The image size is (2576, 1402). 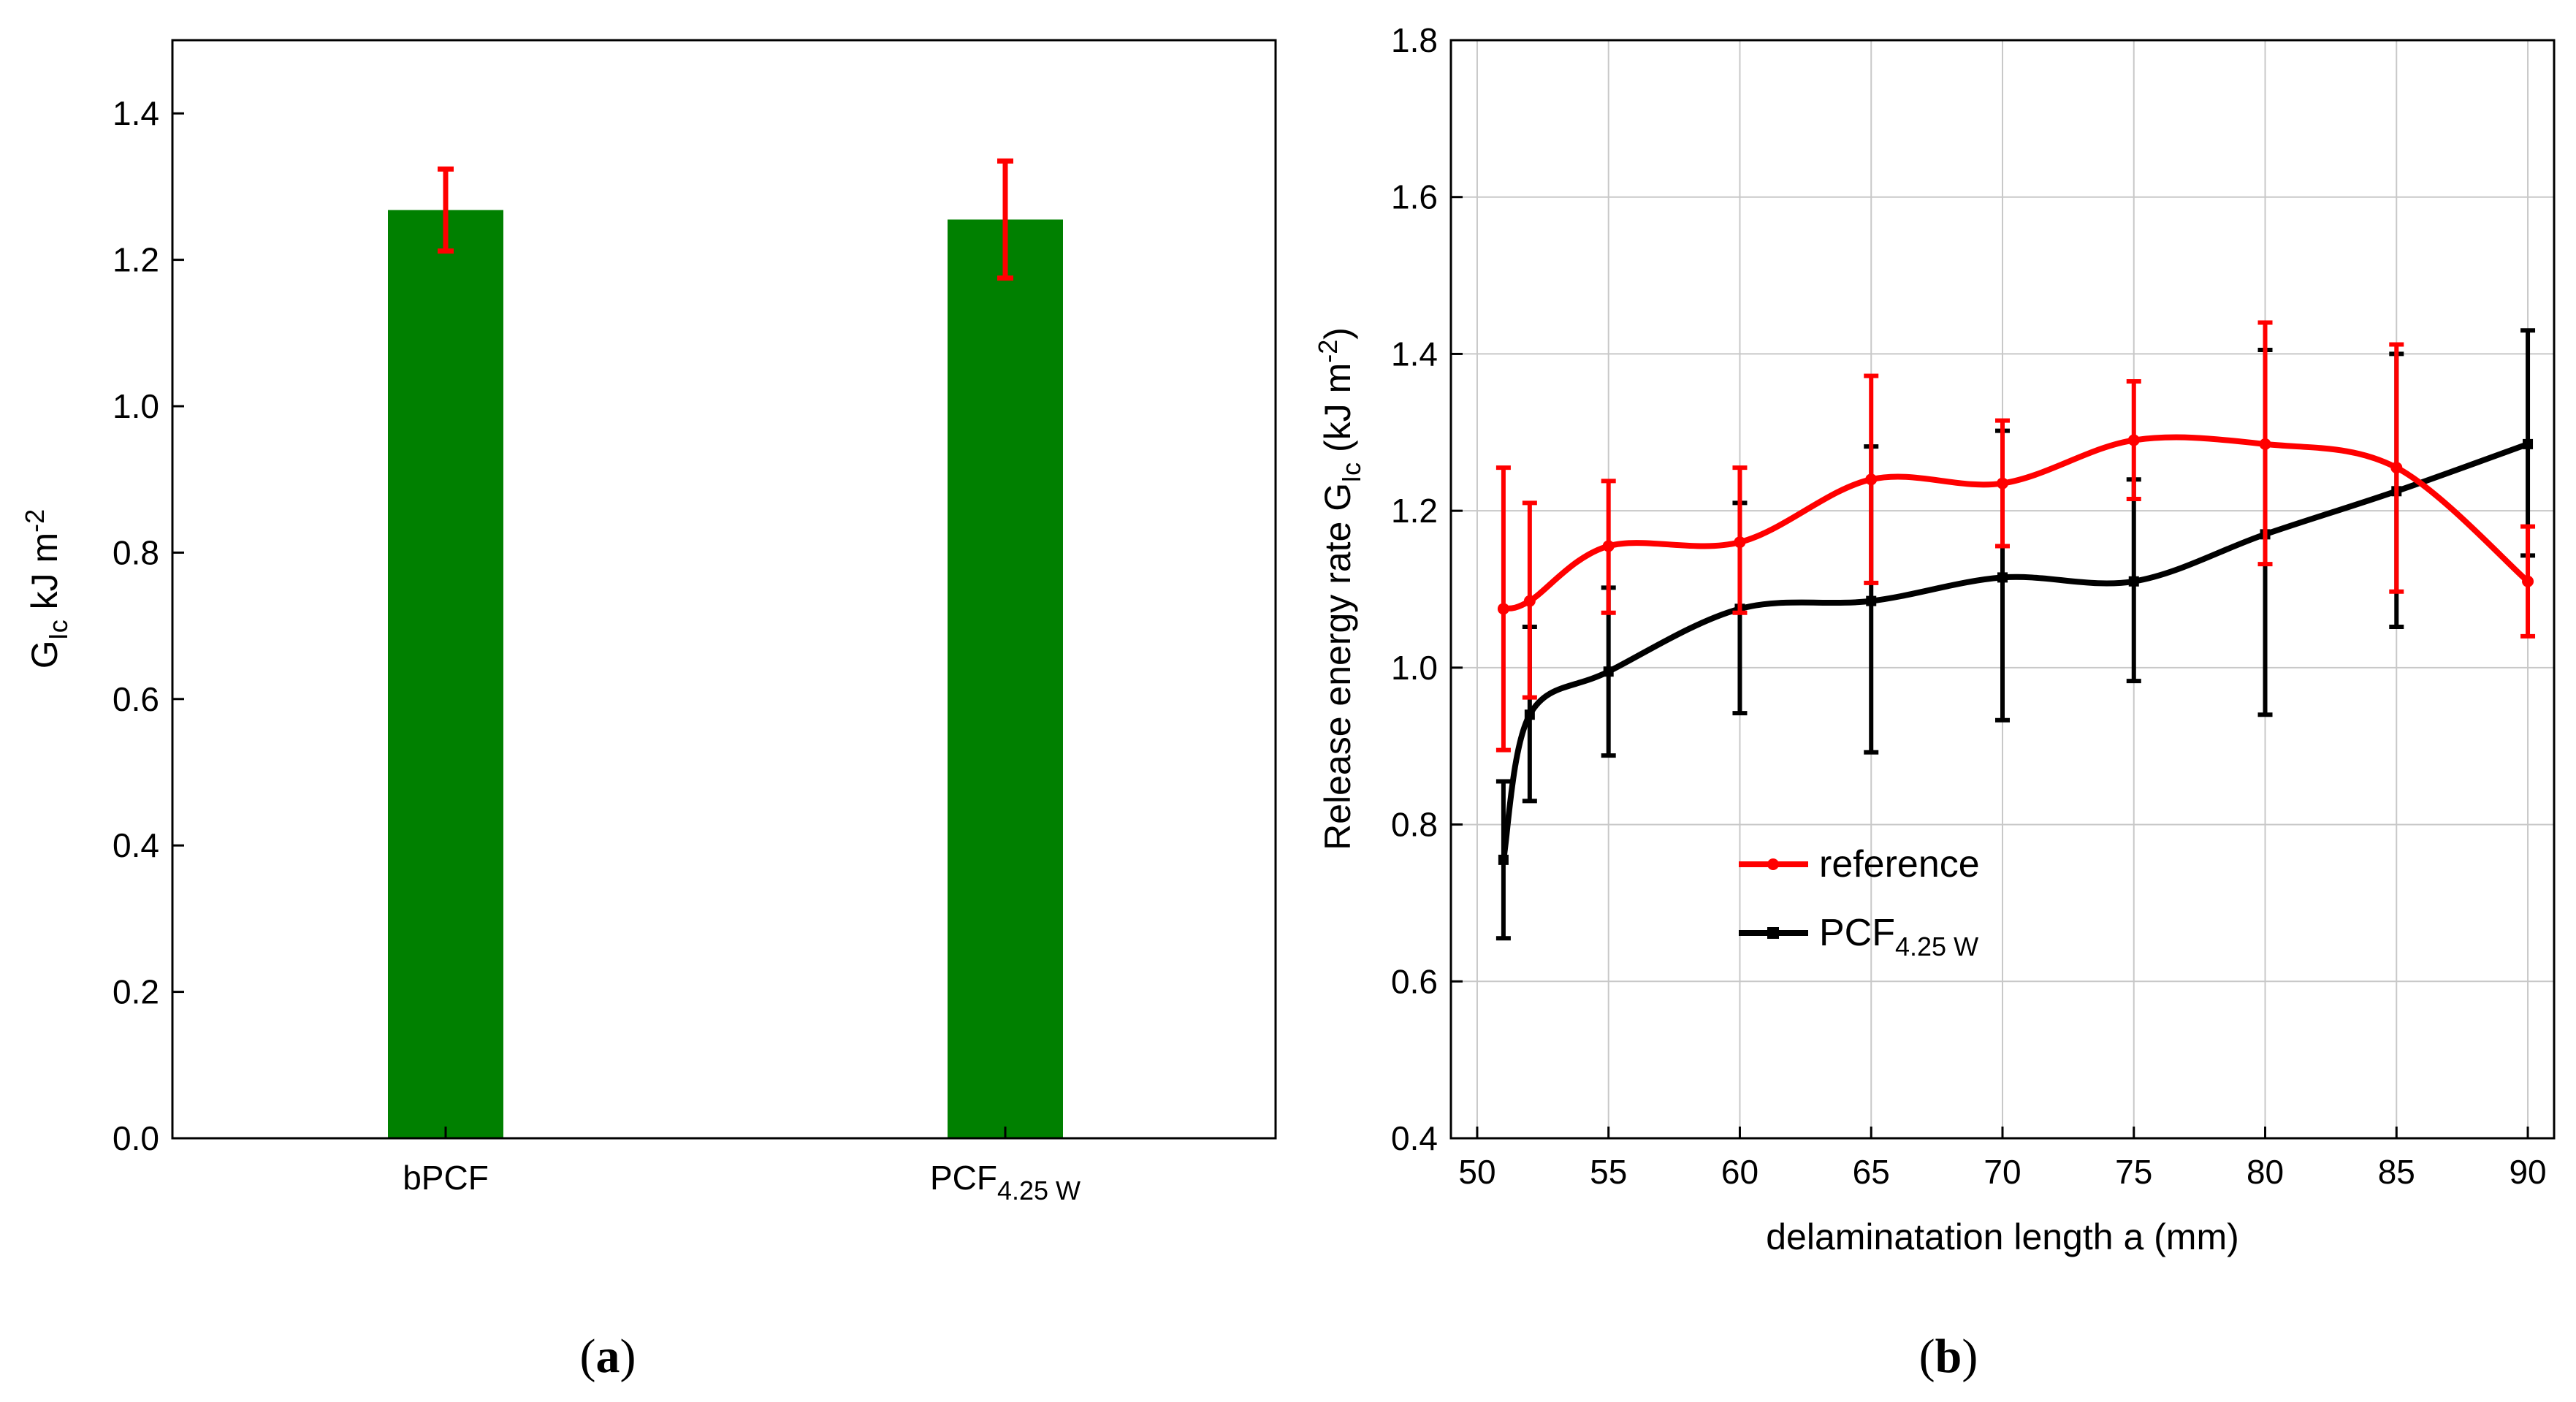 What do you see at coordinates (1739, 1172) in the screenshot?
I see `x-tick-label: 60` at bounding box center [1739, 1172].